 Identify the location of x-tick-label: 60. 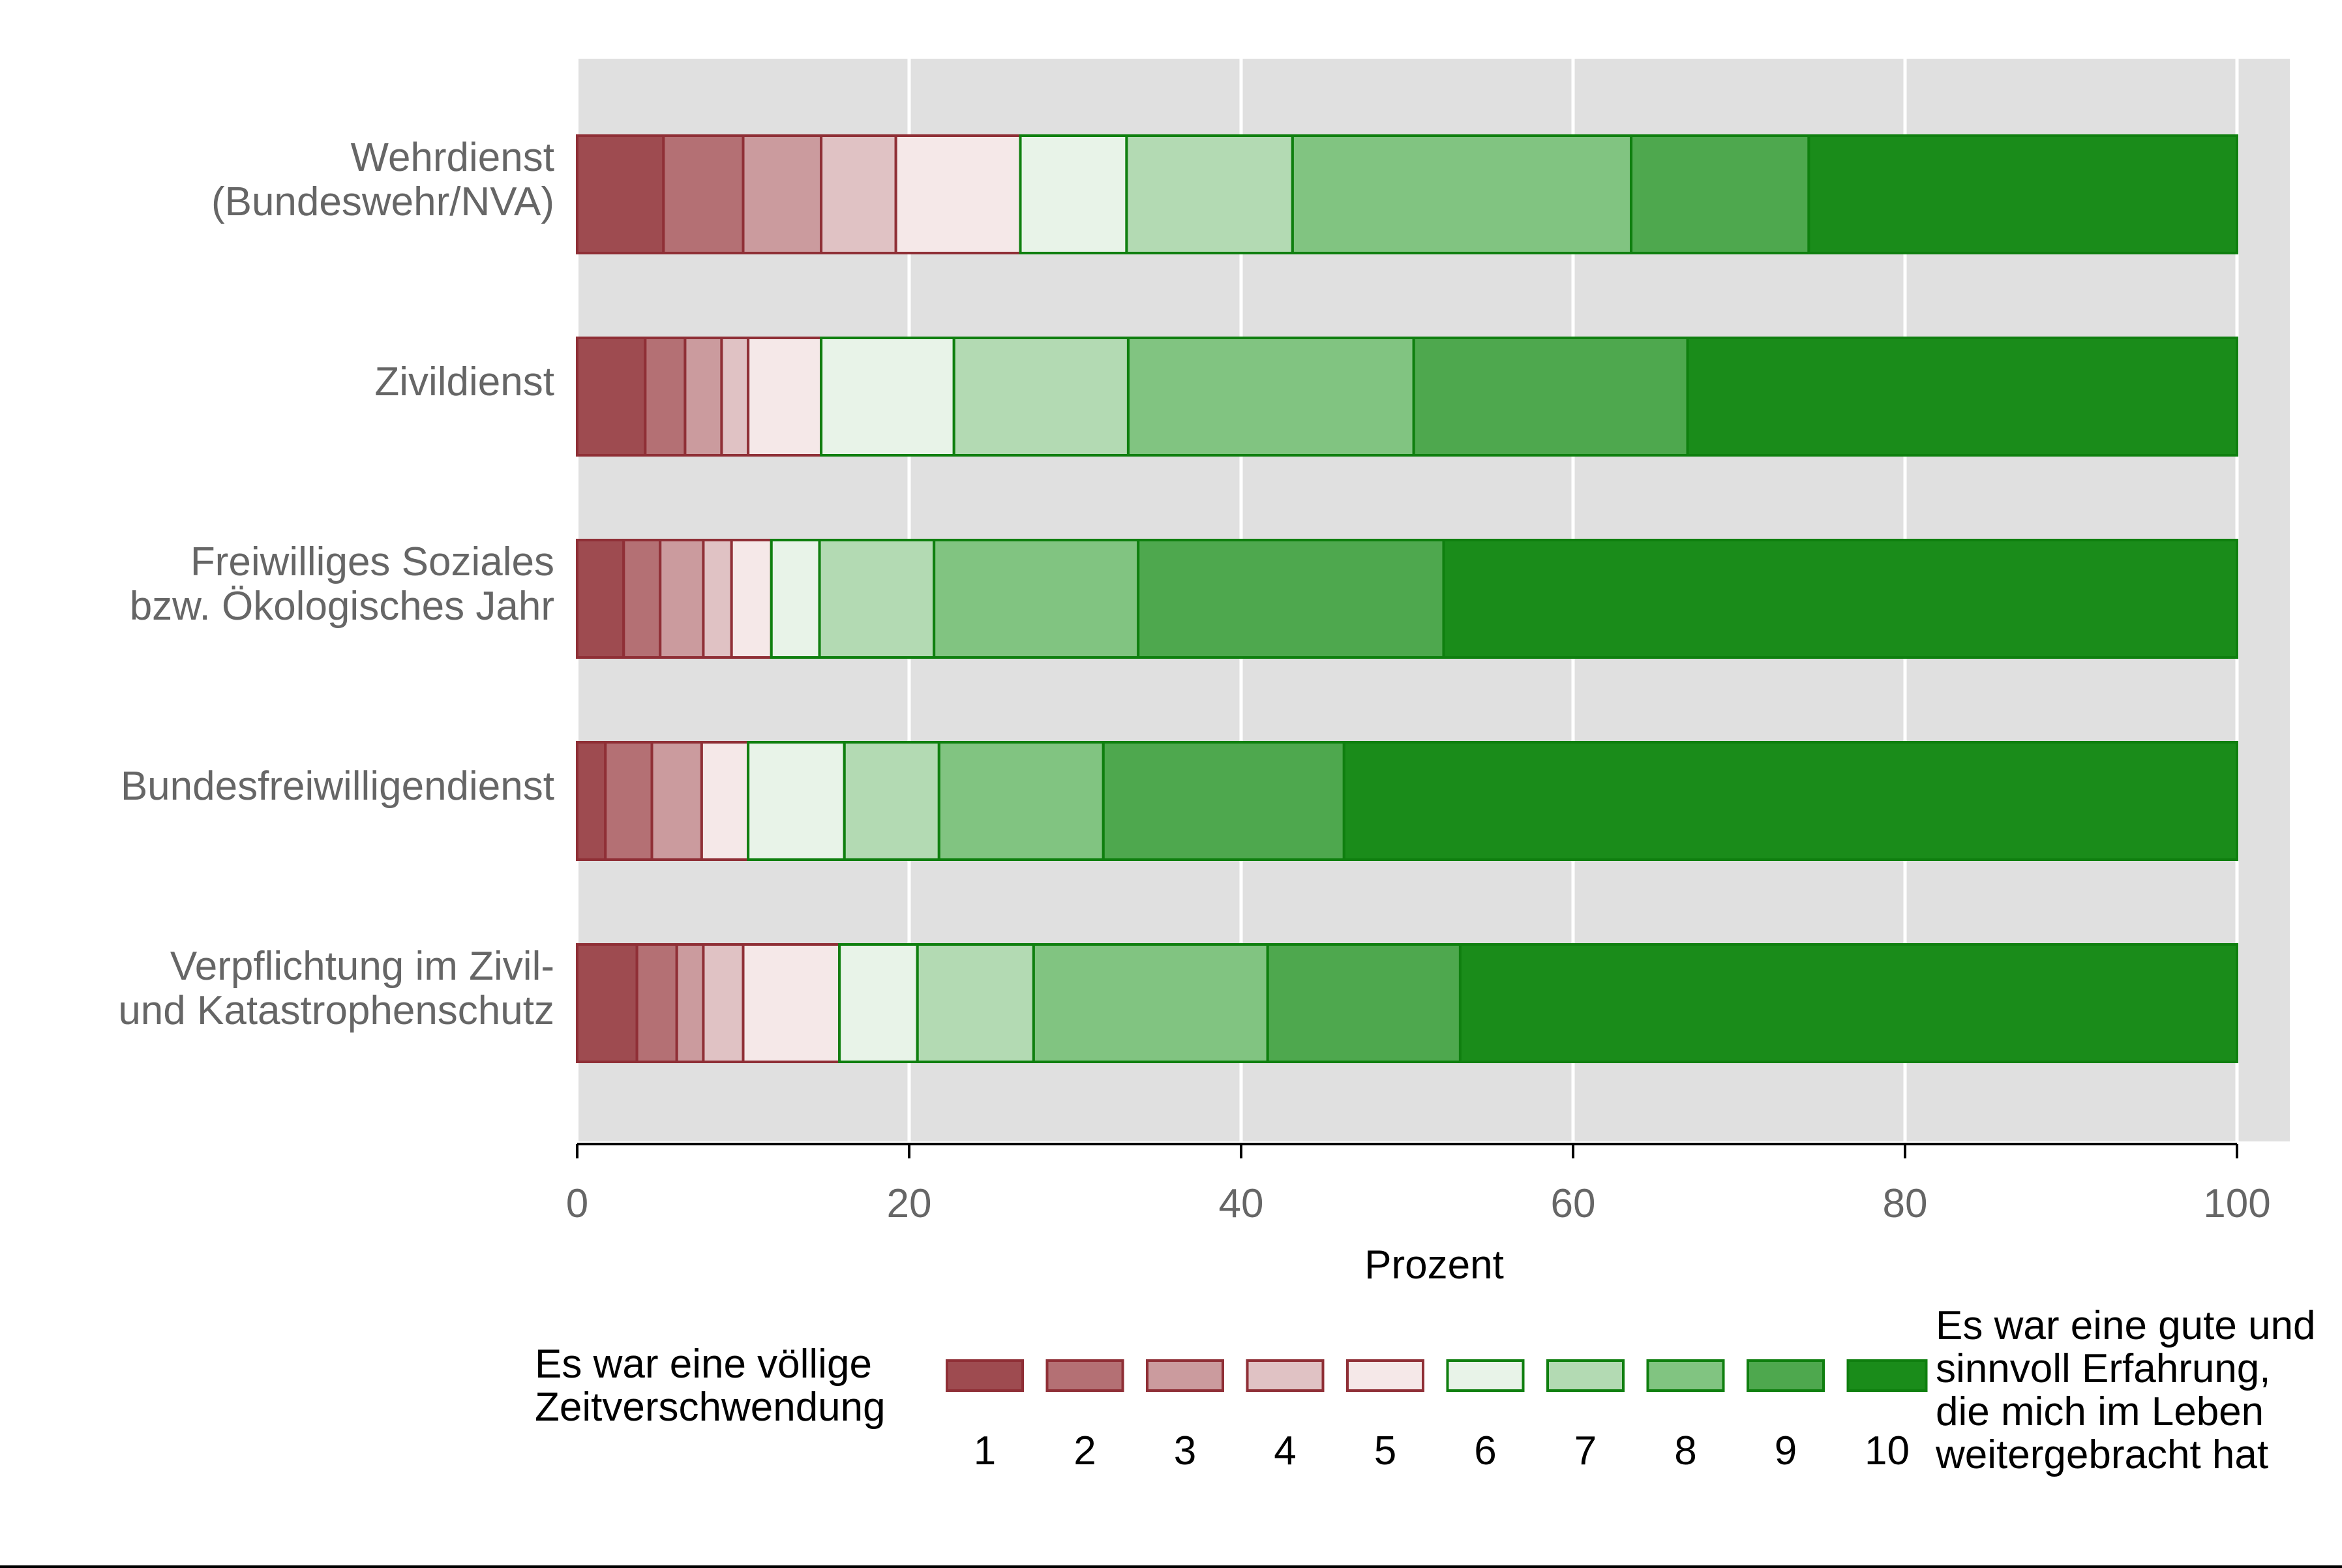
(1573, 1203).